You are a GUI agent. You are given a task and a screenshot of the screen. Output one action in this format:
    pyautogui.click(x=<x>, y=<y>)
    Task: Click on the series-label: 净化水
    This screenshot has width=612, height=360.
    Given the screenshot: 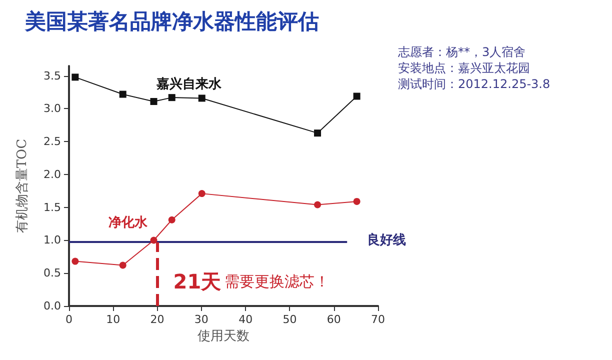 What is the action you would take?
    pyautogui.click(x=128, y=223)
    